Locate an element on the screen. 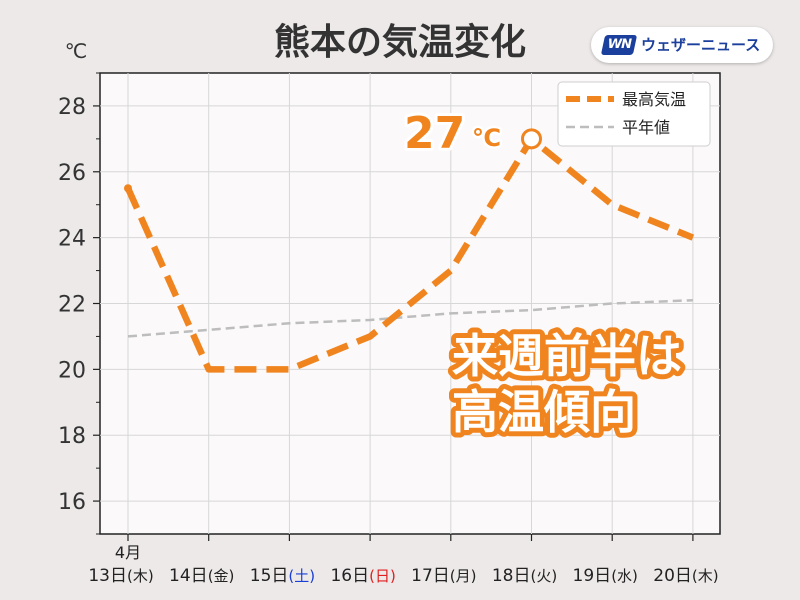 Image resolution: width=800 pixels, height=600 pixels. x-tick-label: 14日 is located at coordinates (188, 576).